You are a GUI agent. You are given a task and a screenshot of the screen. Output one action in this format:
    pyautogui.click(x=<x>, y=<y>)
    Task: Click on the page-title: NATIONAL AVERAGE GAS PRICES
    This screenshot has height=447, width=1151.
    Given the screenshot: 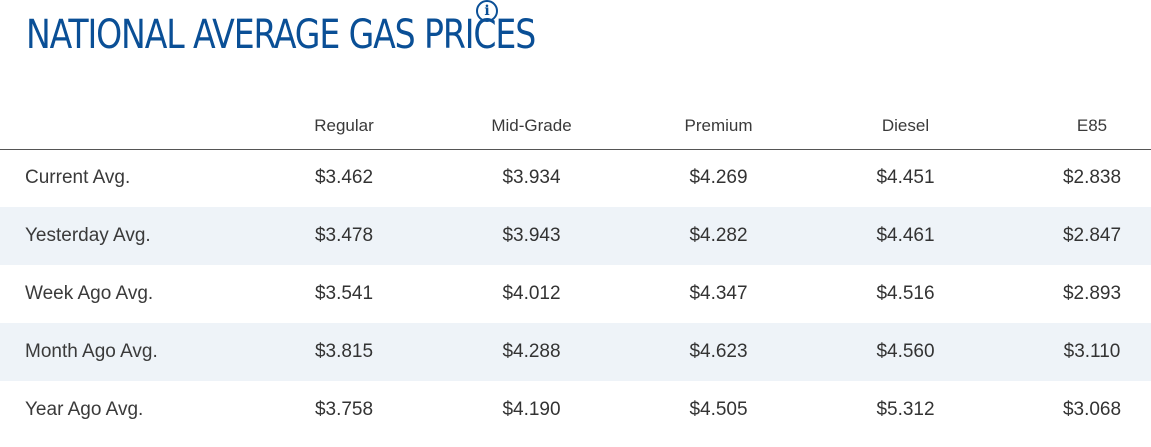 What is the action you would take?
    pyautogui.click(x=281, y=35)
    